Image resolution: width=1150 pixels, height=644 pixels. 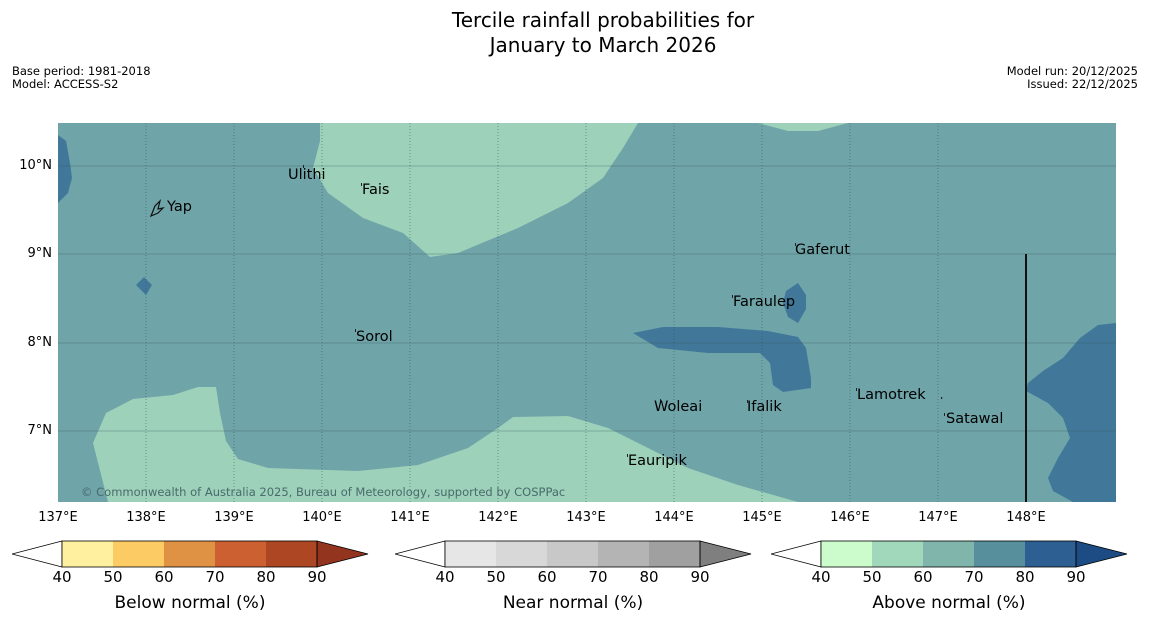 What do you see at coordinates (40, 253) in the screenshot?
I see `lat-label-9n: 9°N` at bounding box center [40, 253].